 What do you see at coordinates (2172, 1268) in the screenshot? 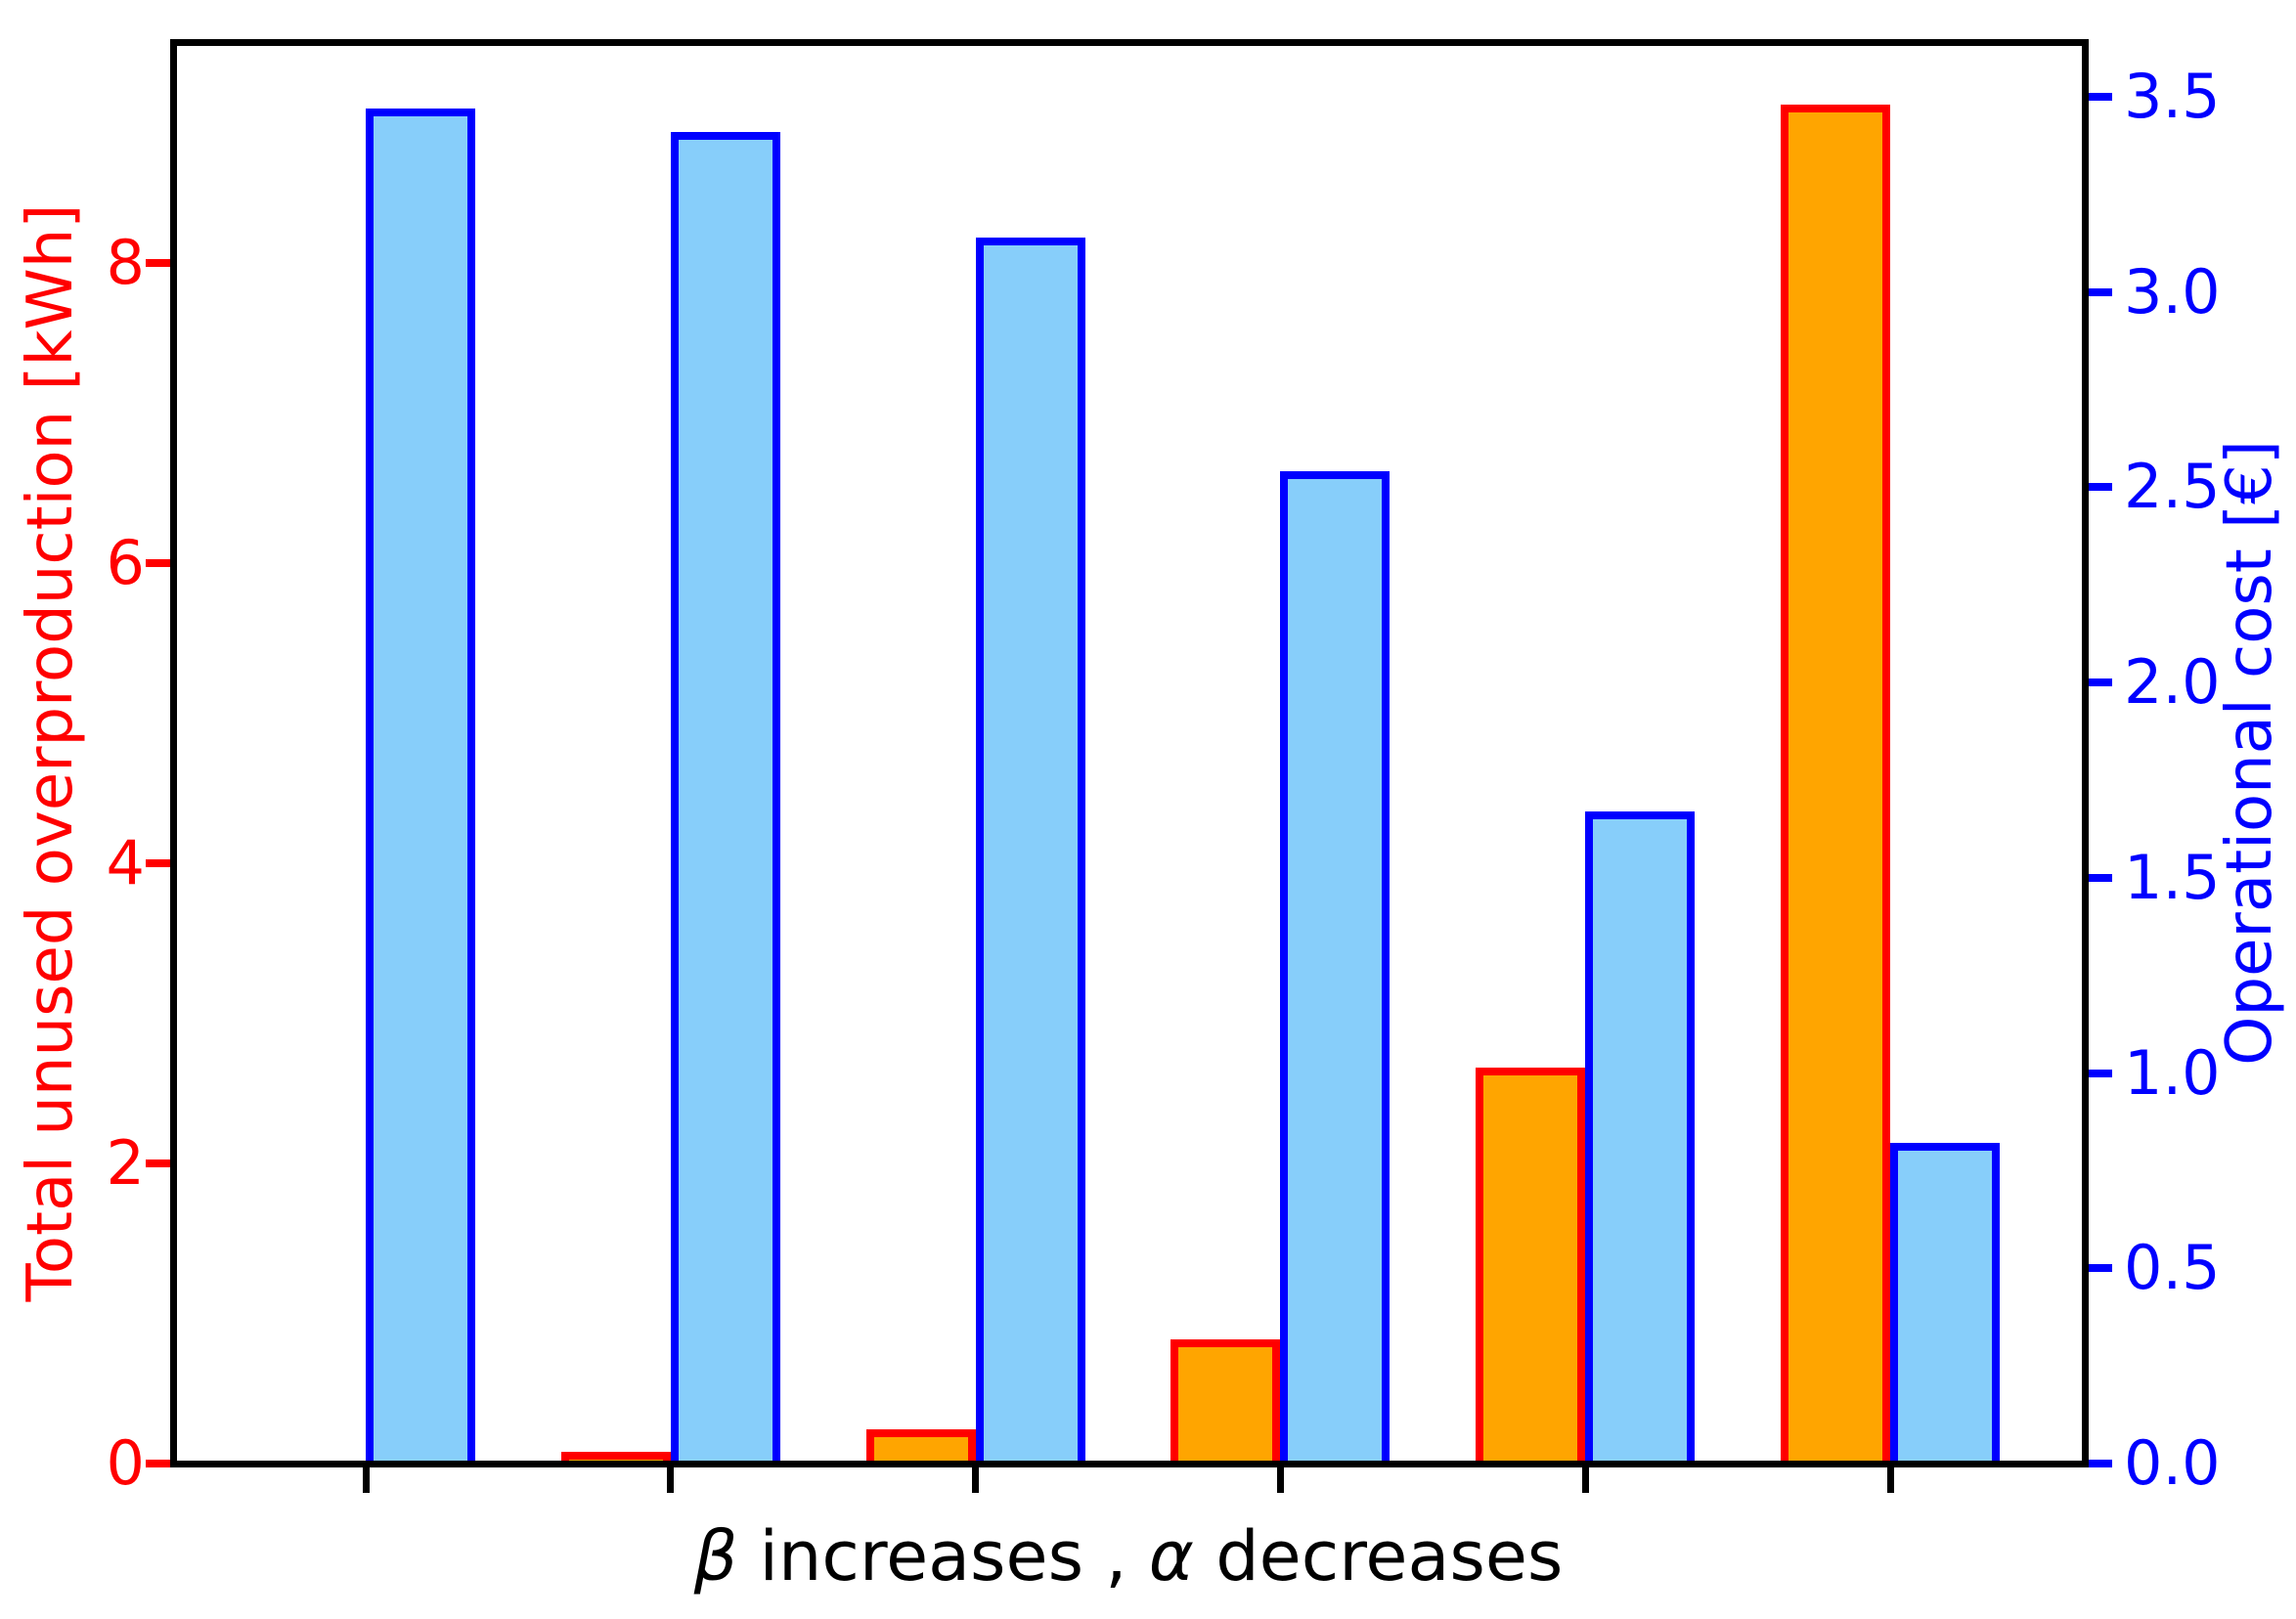
I see `right-tick-label: 0.5` at bounding box center [2172, 1268].